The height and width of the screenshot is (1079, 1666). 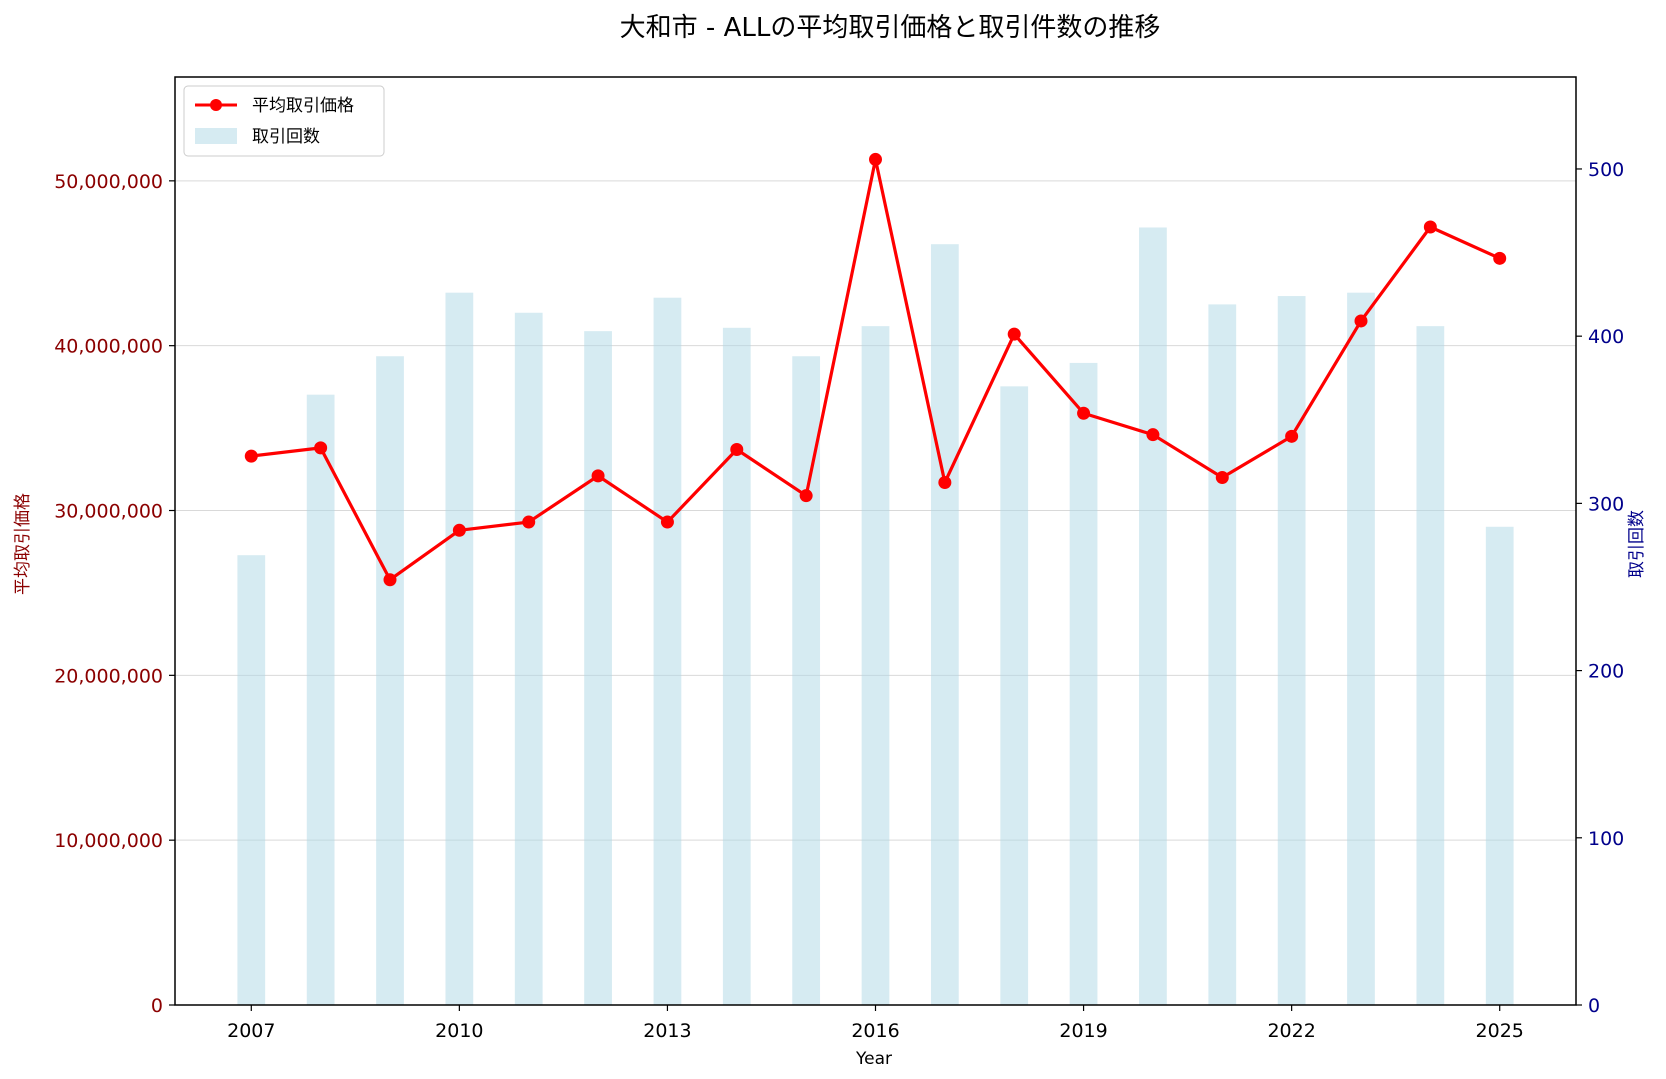 What do you see at coordinates (108, 182) in the screenshot?
I see `left-tick-label-5: 50,000,000` at bounding box center [108, 182].